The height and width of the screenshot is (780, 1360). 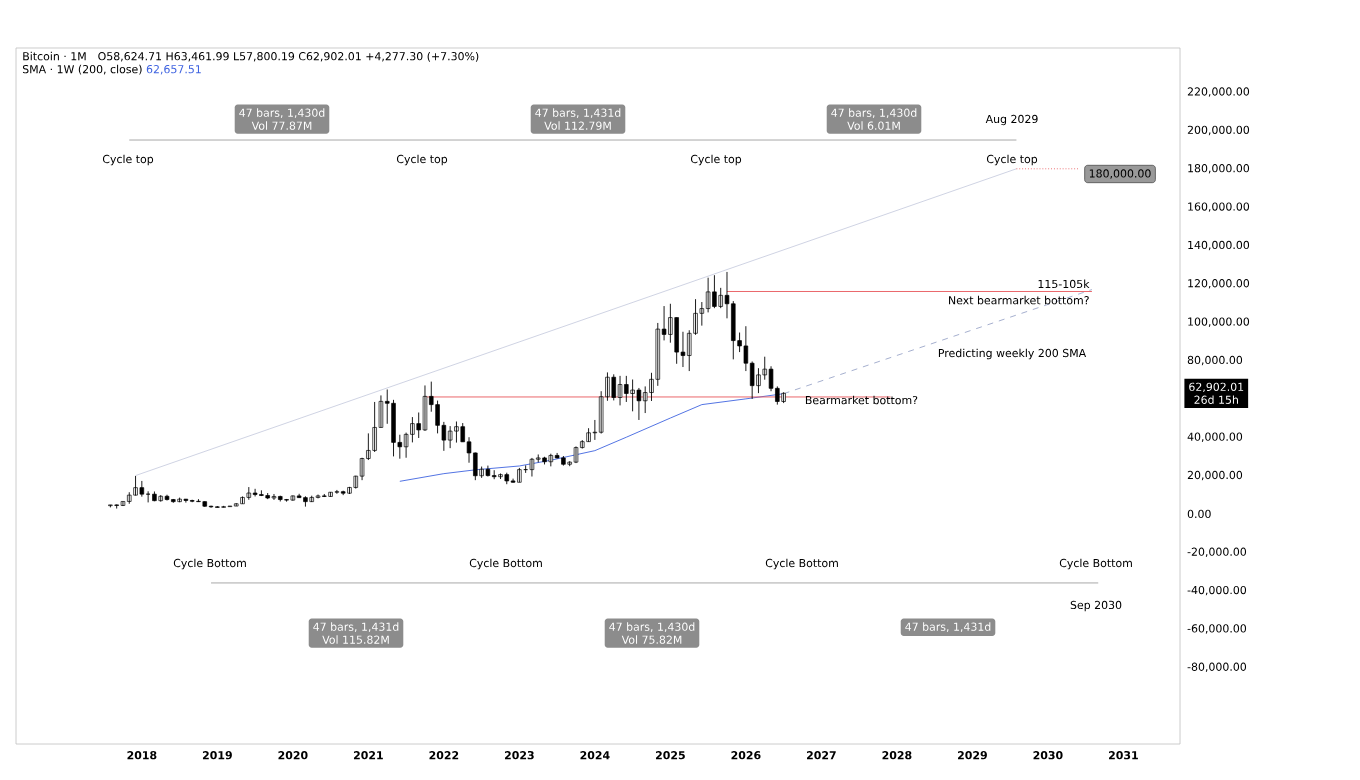 I want to click on line-series, so click(x=592, y=437).